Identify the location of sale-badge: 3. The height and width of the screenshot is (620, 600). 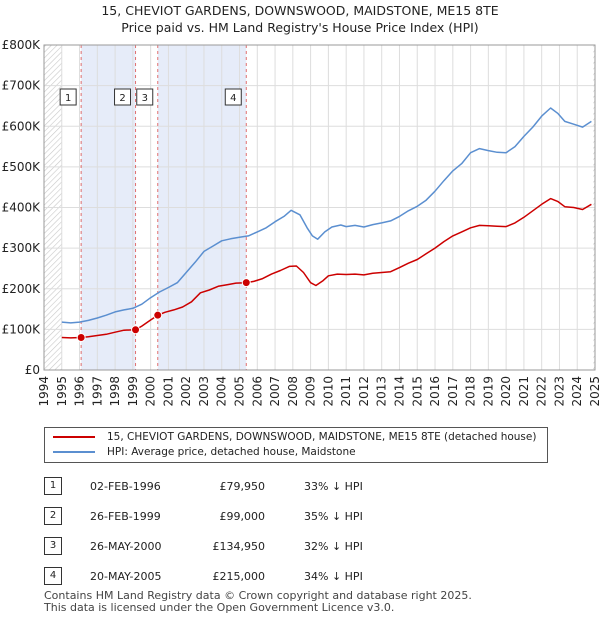
(53, 546).